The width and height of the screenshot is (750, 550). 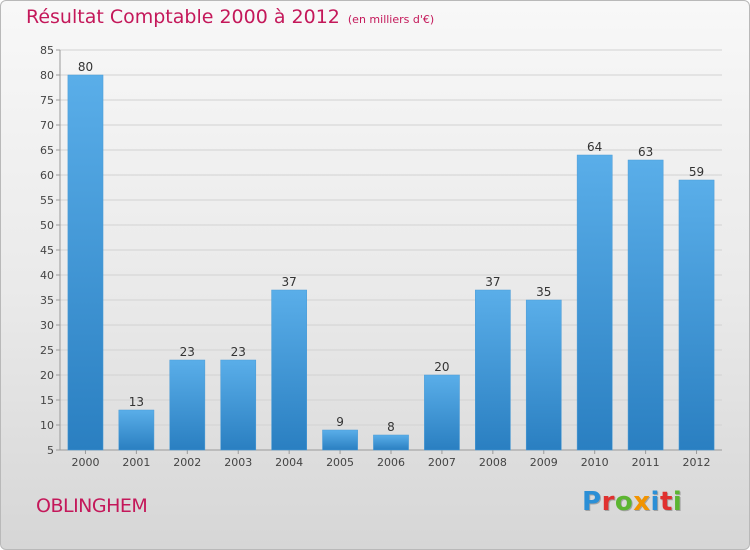 I want to click on x-tick-label: 2002, so click(x=187, y=462).